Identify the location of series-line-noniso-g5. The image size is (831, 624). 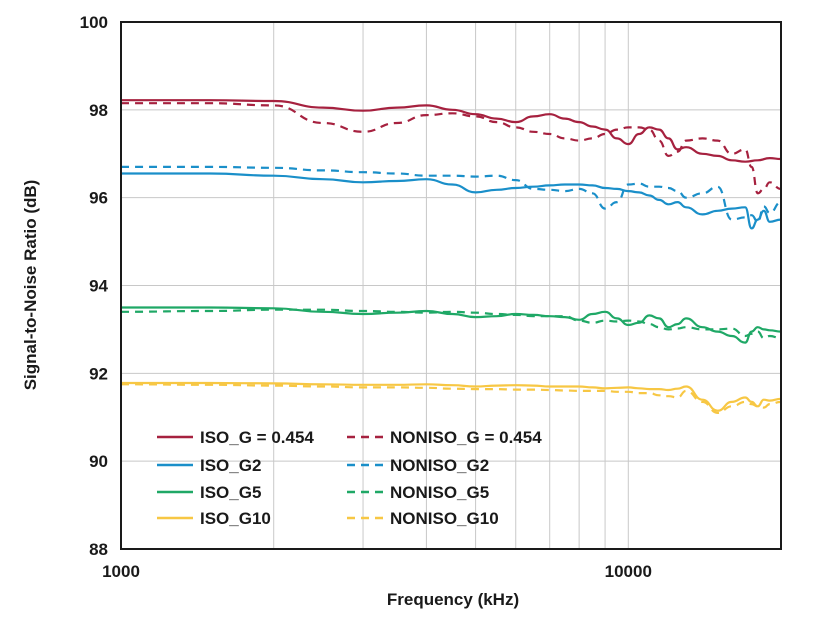
(451, 324).